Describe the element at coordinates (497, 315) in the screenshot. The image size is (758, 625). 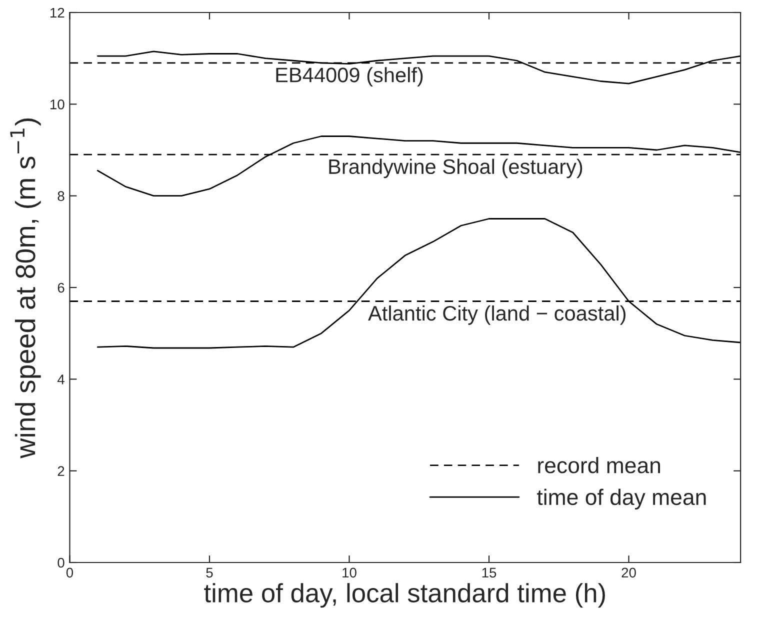
I see `annotation: Atlantic City (land − coastal)` at that location.